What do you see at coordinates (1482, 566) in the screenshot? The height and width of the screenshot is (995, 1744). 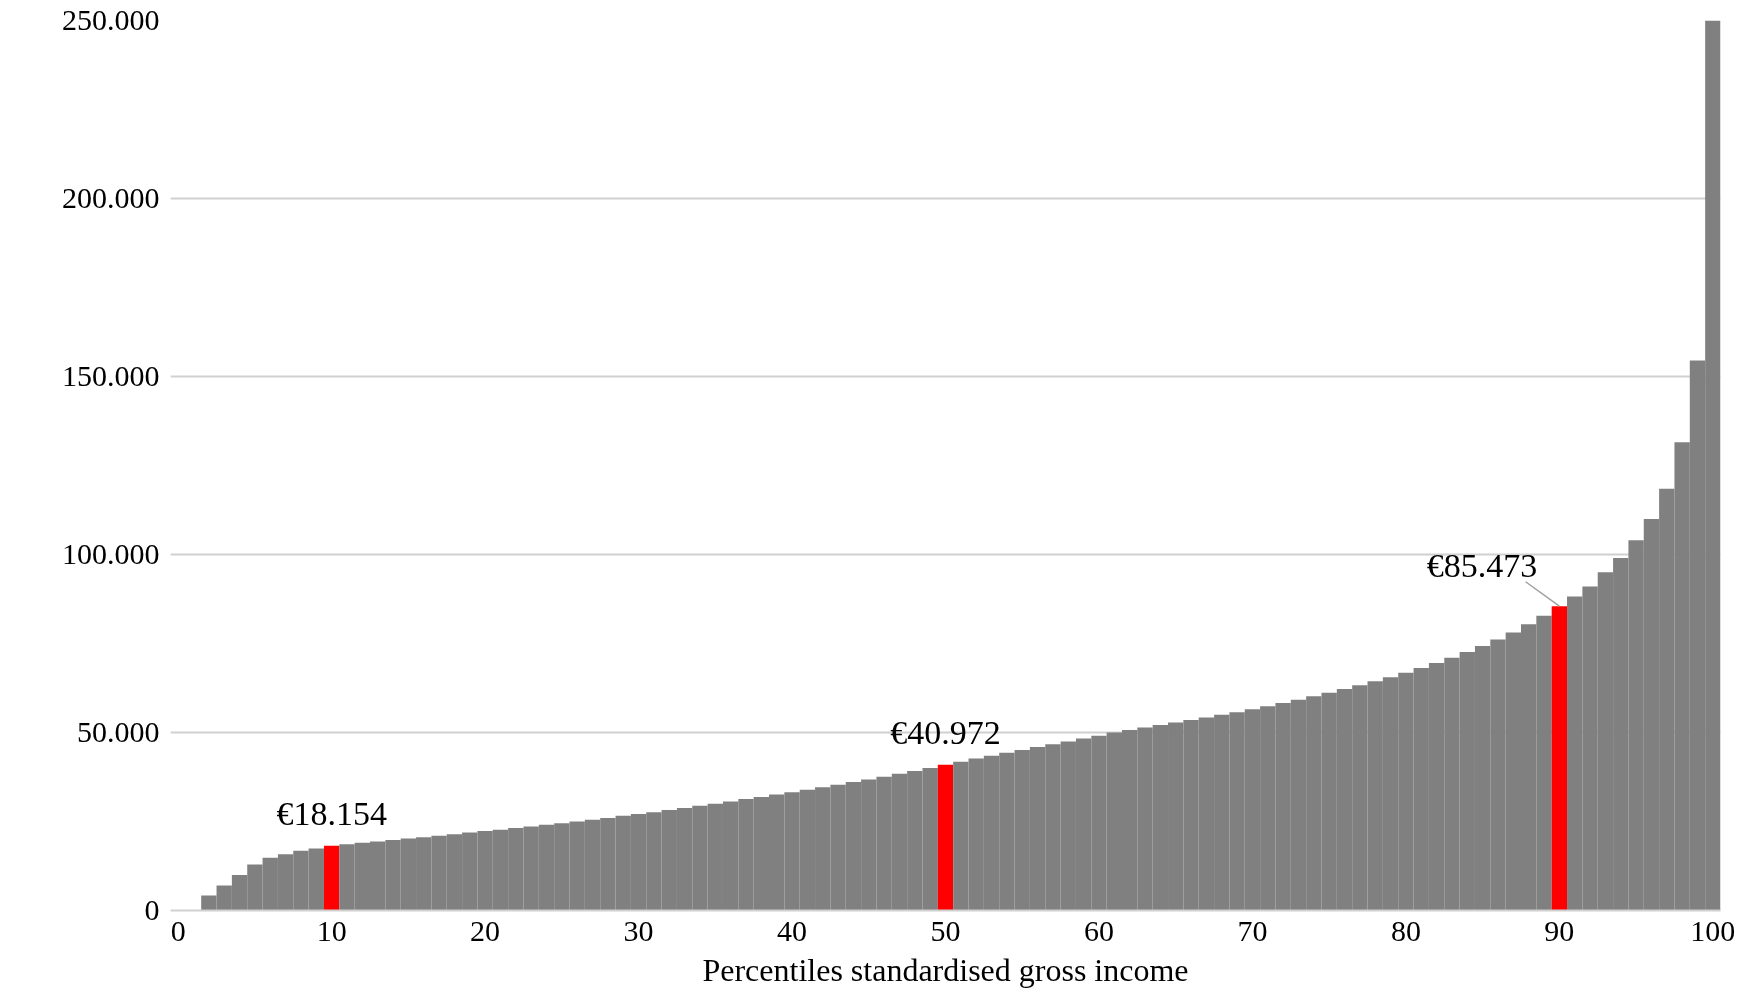 I see `data-label: €85.473` at bounding box center [1482, 566].